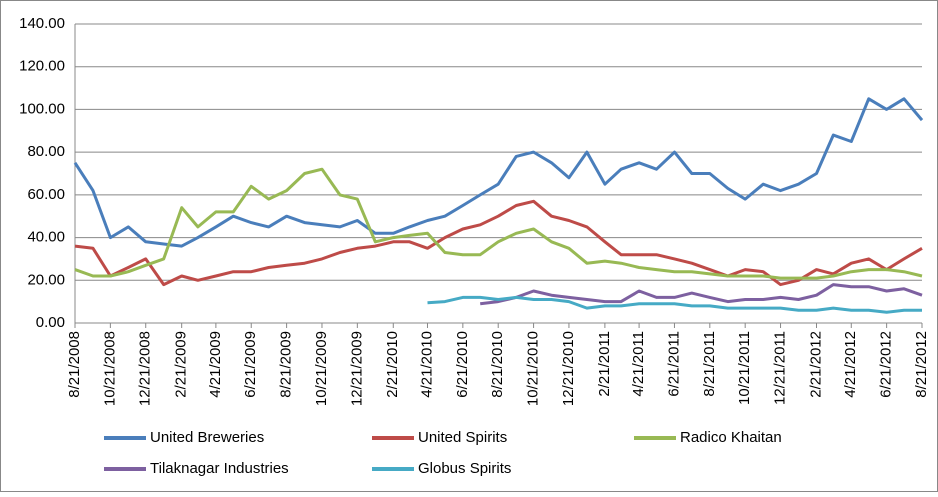 The image size is (938, 497). I want to click on x-tick-label: 4/21/2012, so click(850, 364).